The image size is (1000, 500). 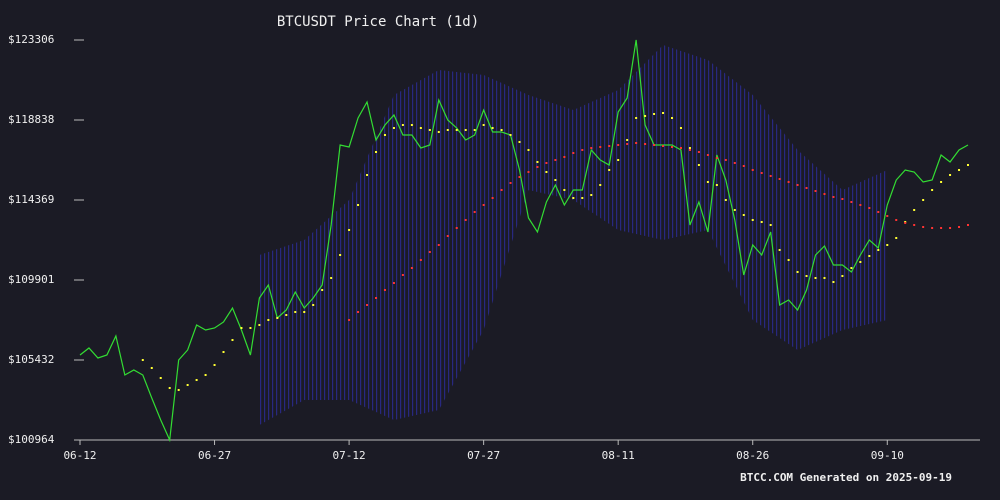 I want to click on y-tick-label: $109901, so click(x=31, y=279).